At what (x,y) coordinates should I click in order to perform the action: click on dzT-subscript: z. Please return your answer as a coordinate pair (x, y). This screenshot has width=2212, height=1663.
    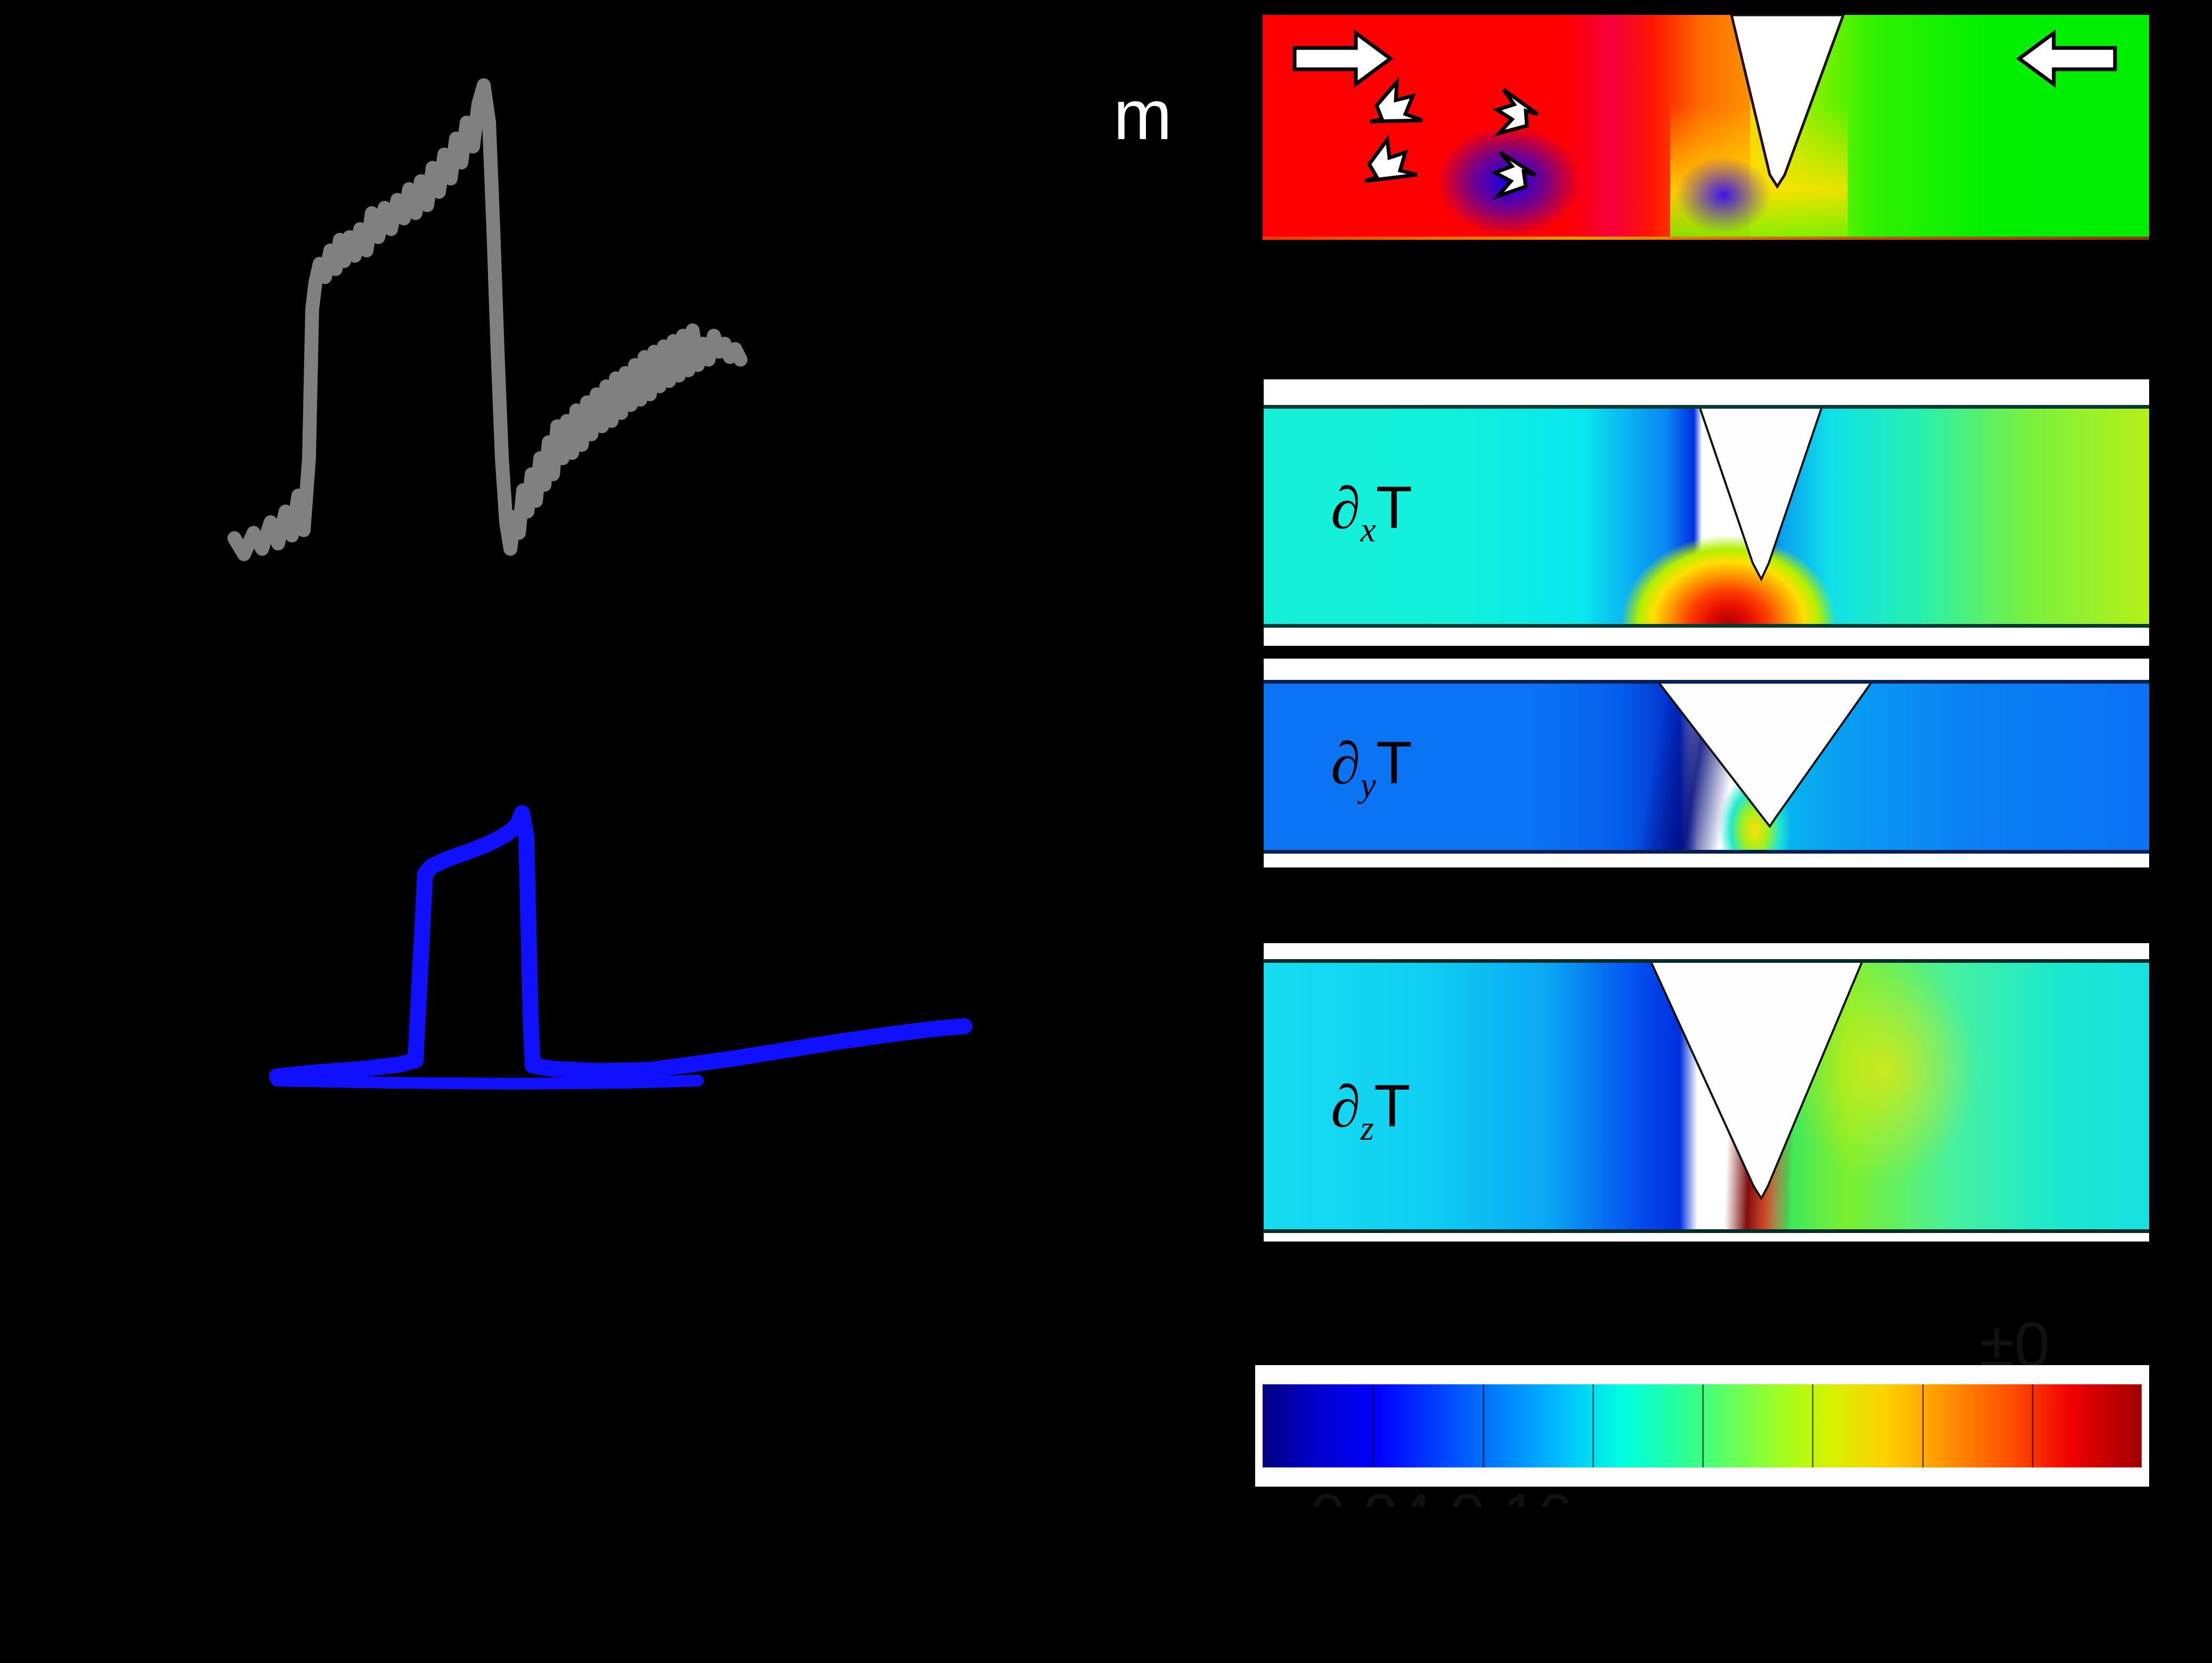
    Looking at the image, I should click on (1367, 1129).